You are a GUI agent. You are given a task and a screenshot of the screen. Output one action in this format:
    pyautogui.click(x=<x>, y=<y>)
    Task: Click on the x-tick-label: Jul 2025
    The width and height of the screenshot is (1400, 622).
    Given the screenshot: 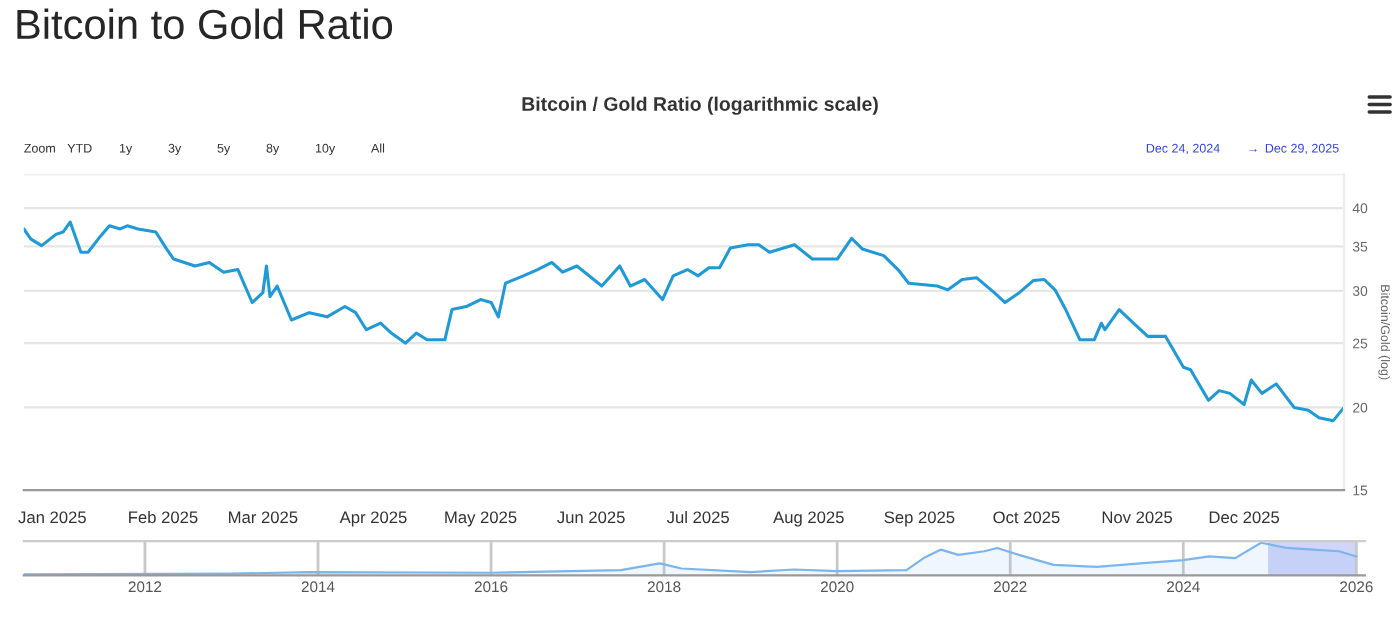 What is the action you would take?
    pyautogui.click(x=697, y=517)
    